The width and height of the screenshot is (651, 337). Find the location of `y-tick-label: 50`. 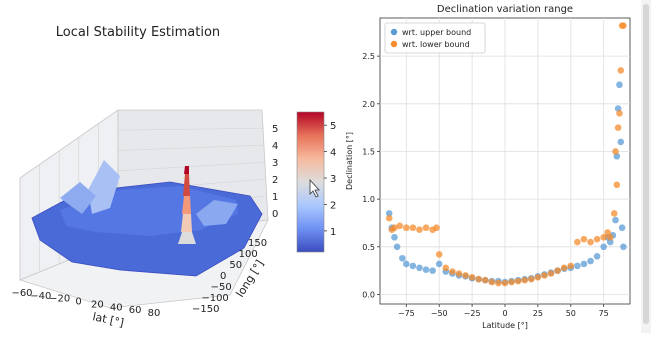

y-tick-label: 50 is located at coordinates (235, 265).